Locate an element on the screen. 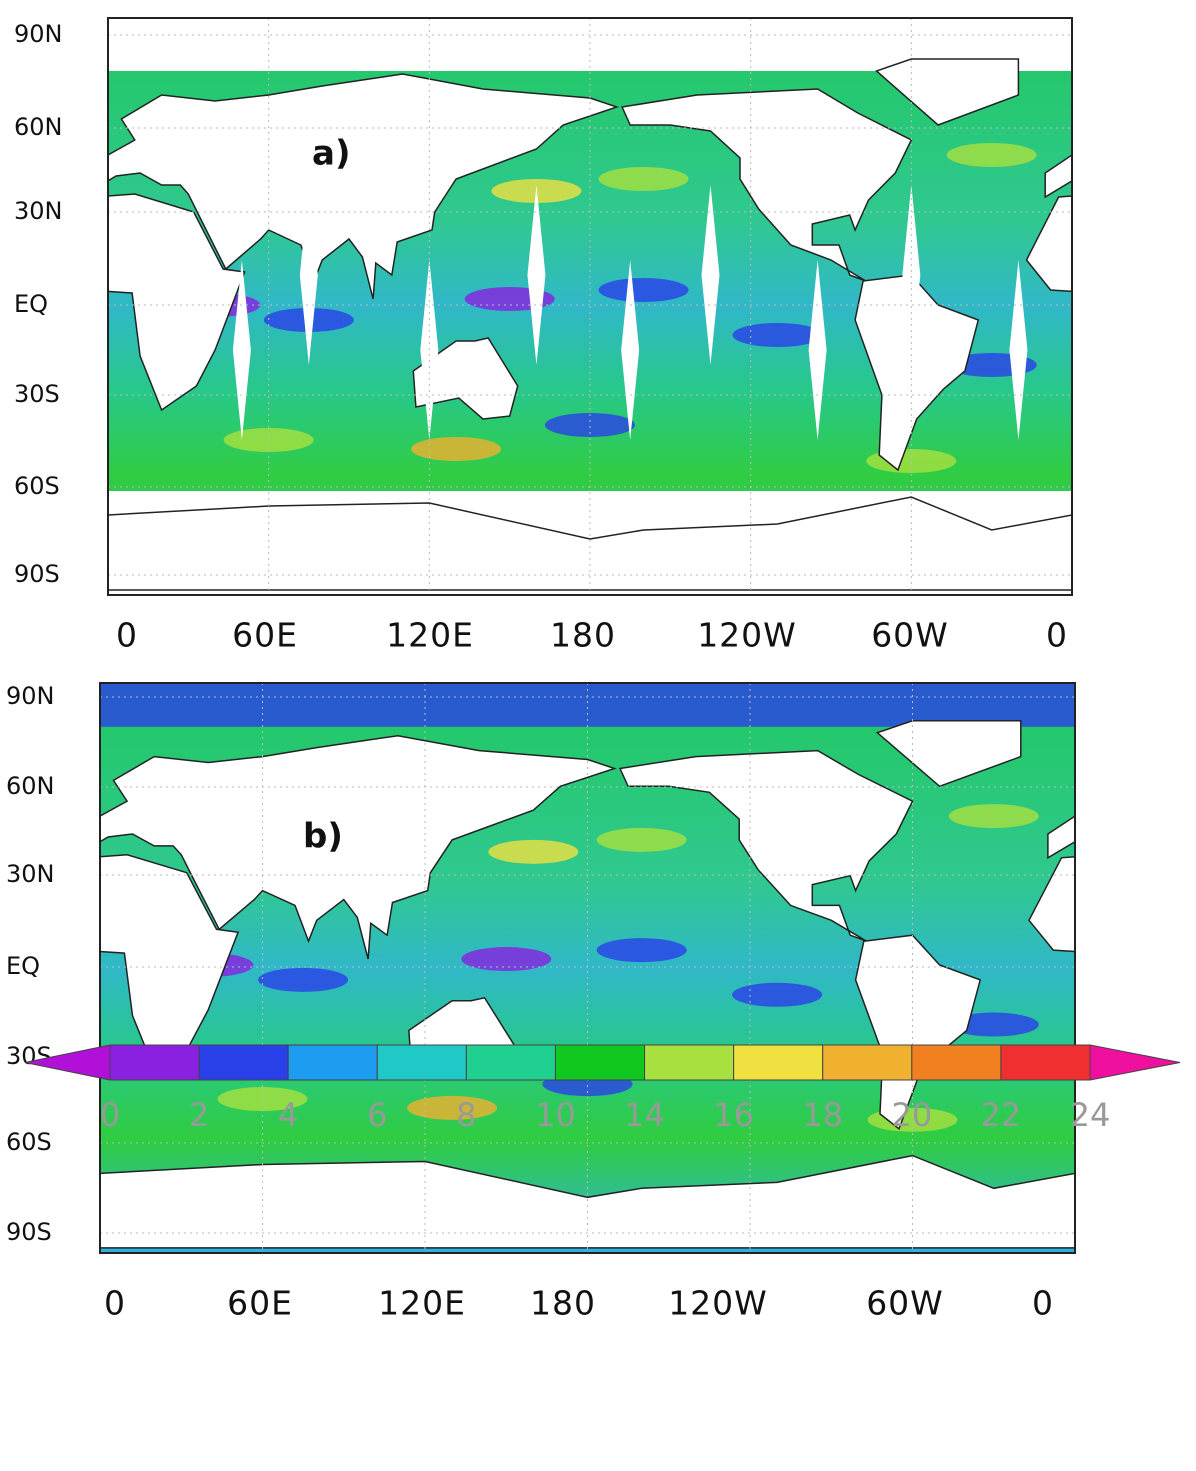 This screenshot has width=1196, height=1471. panel-label: a) is located at coordinates (331, 154).